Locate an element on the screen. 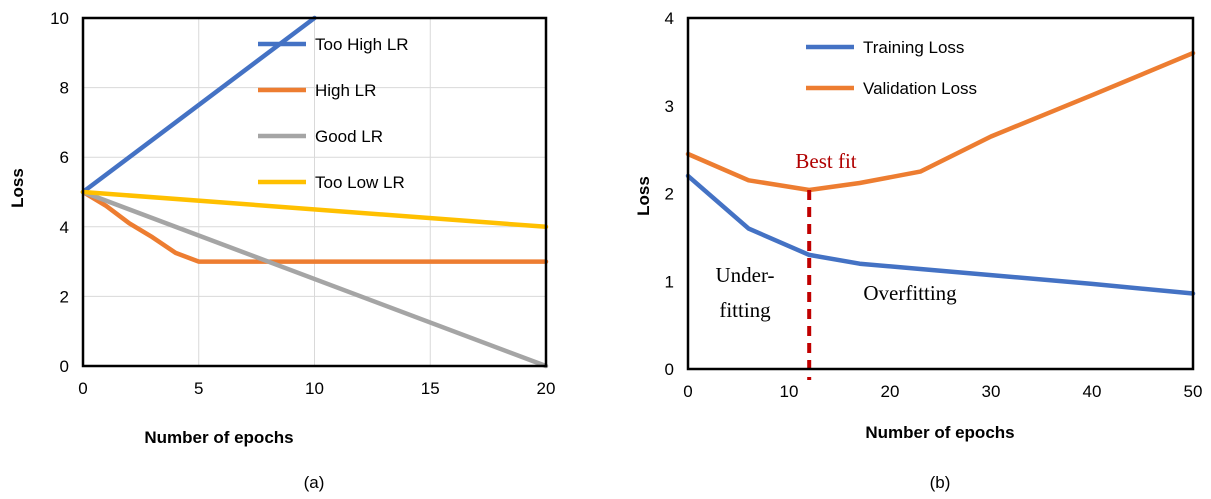  series-line-too-high-lr is located at coordinates (198, 105).